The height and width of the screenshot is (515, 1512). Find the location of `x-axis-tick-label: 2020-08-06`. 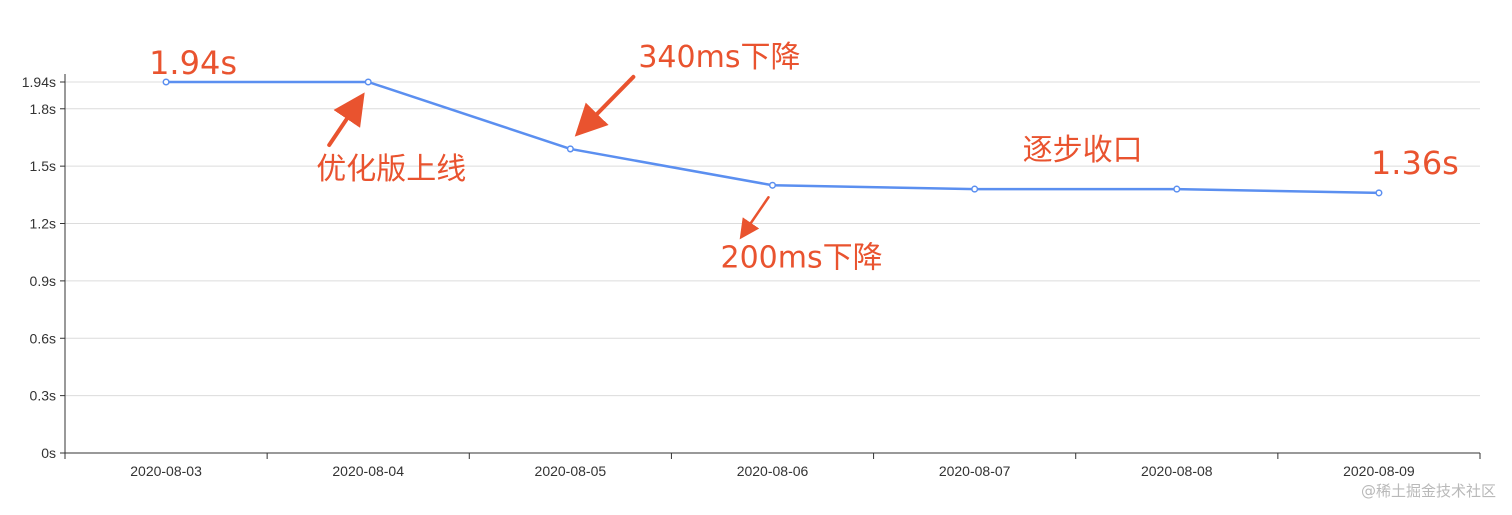

x-axis-tick-label: 2020-08-06 is located at coordinates (773, 471).